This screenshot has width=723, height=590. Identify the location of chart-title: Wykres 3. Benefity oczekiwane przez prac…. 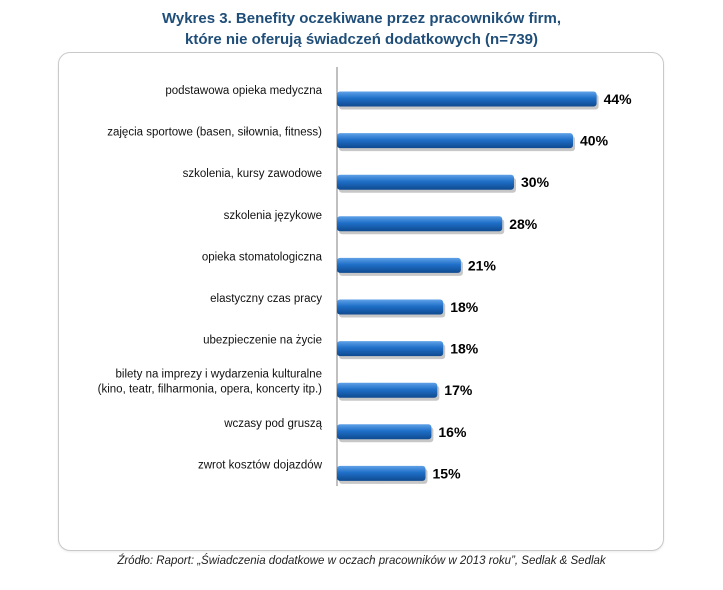
(361, 29).